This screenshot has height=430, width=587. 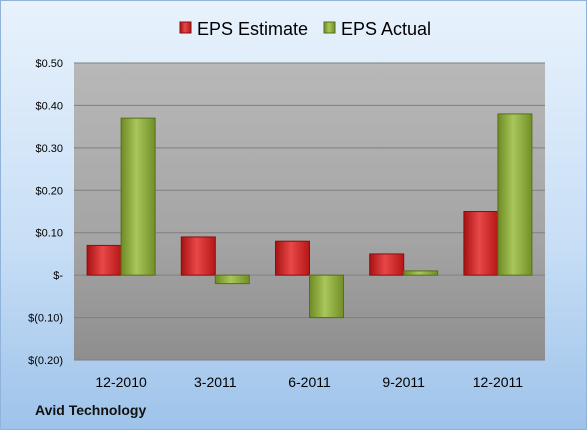 I want to click on legend-swatch-eps-actual, so click(x=329, y=27).